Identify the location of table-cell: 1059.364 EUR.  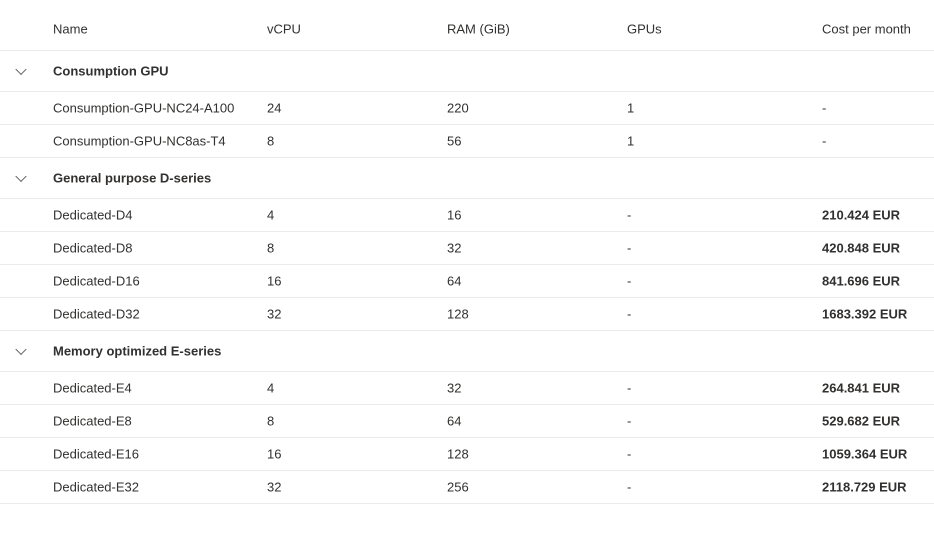
(865, 454).